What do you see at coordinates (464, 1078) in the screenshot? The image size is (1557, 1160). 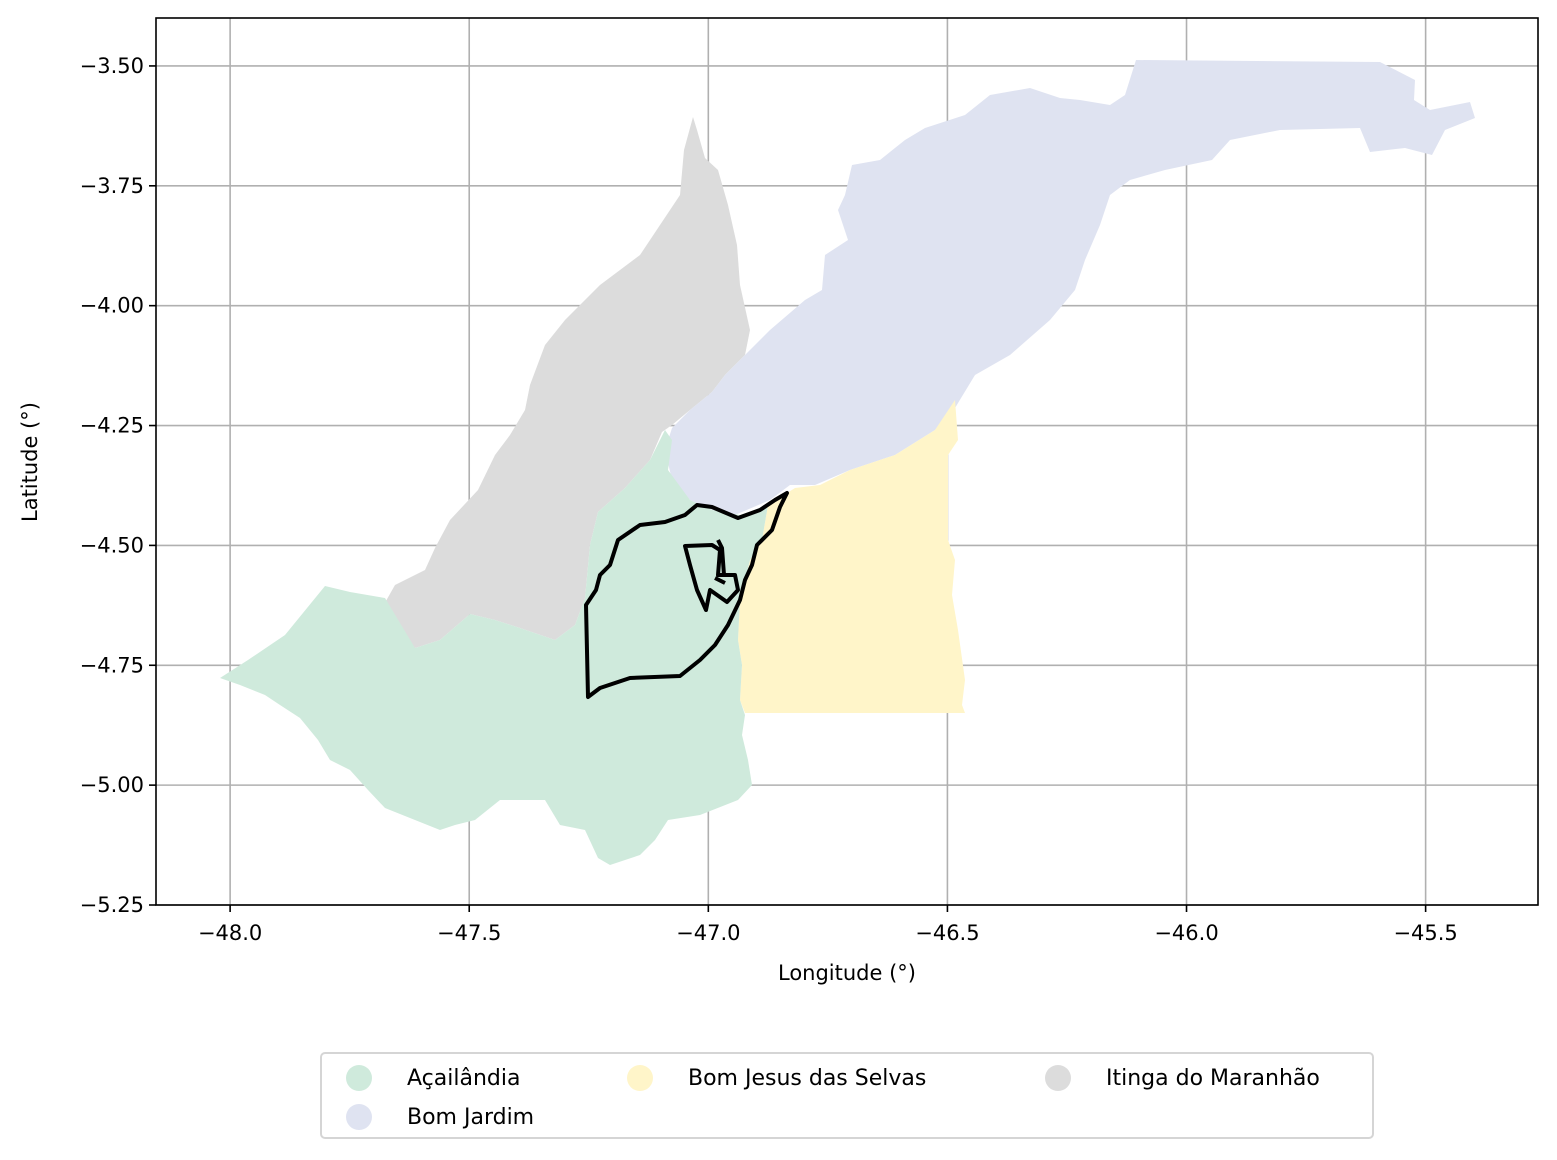 I see `legend-label-acailandia: Açailândia` at bounding box center [464, 1078].